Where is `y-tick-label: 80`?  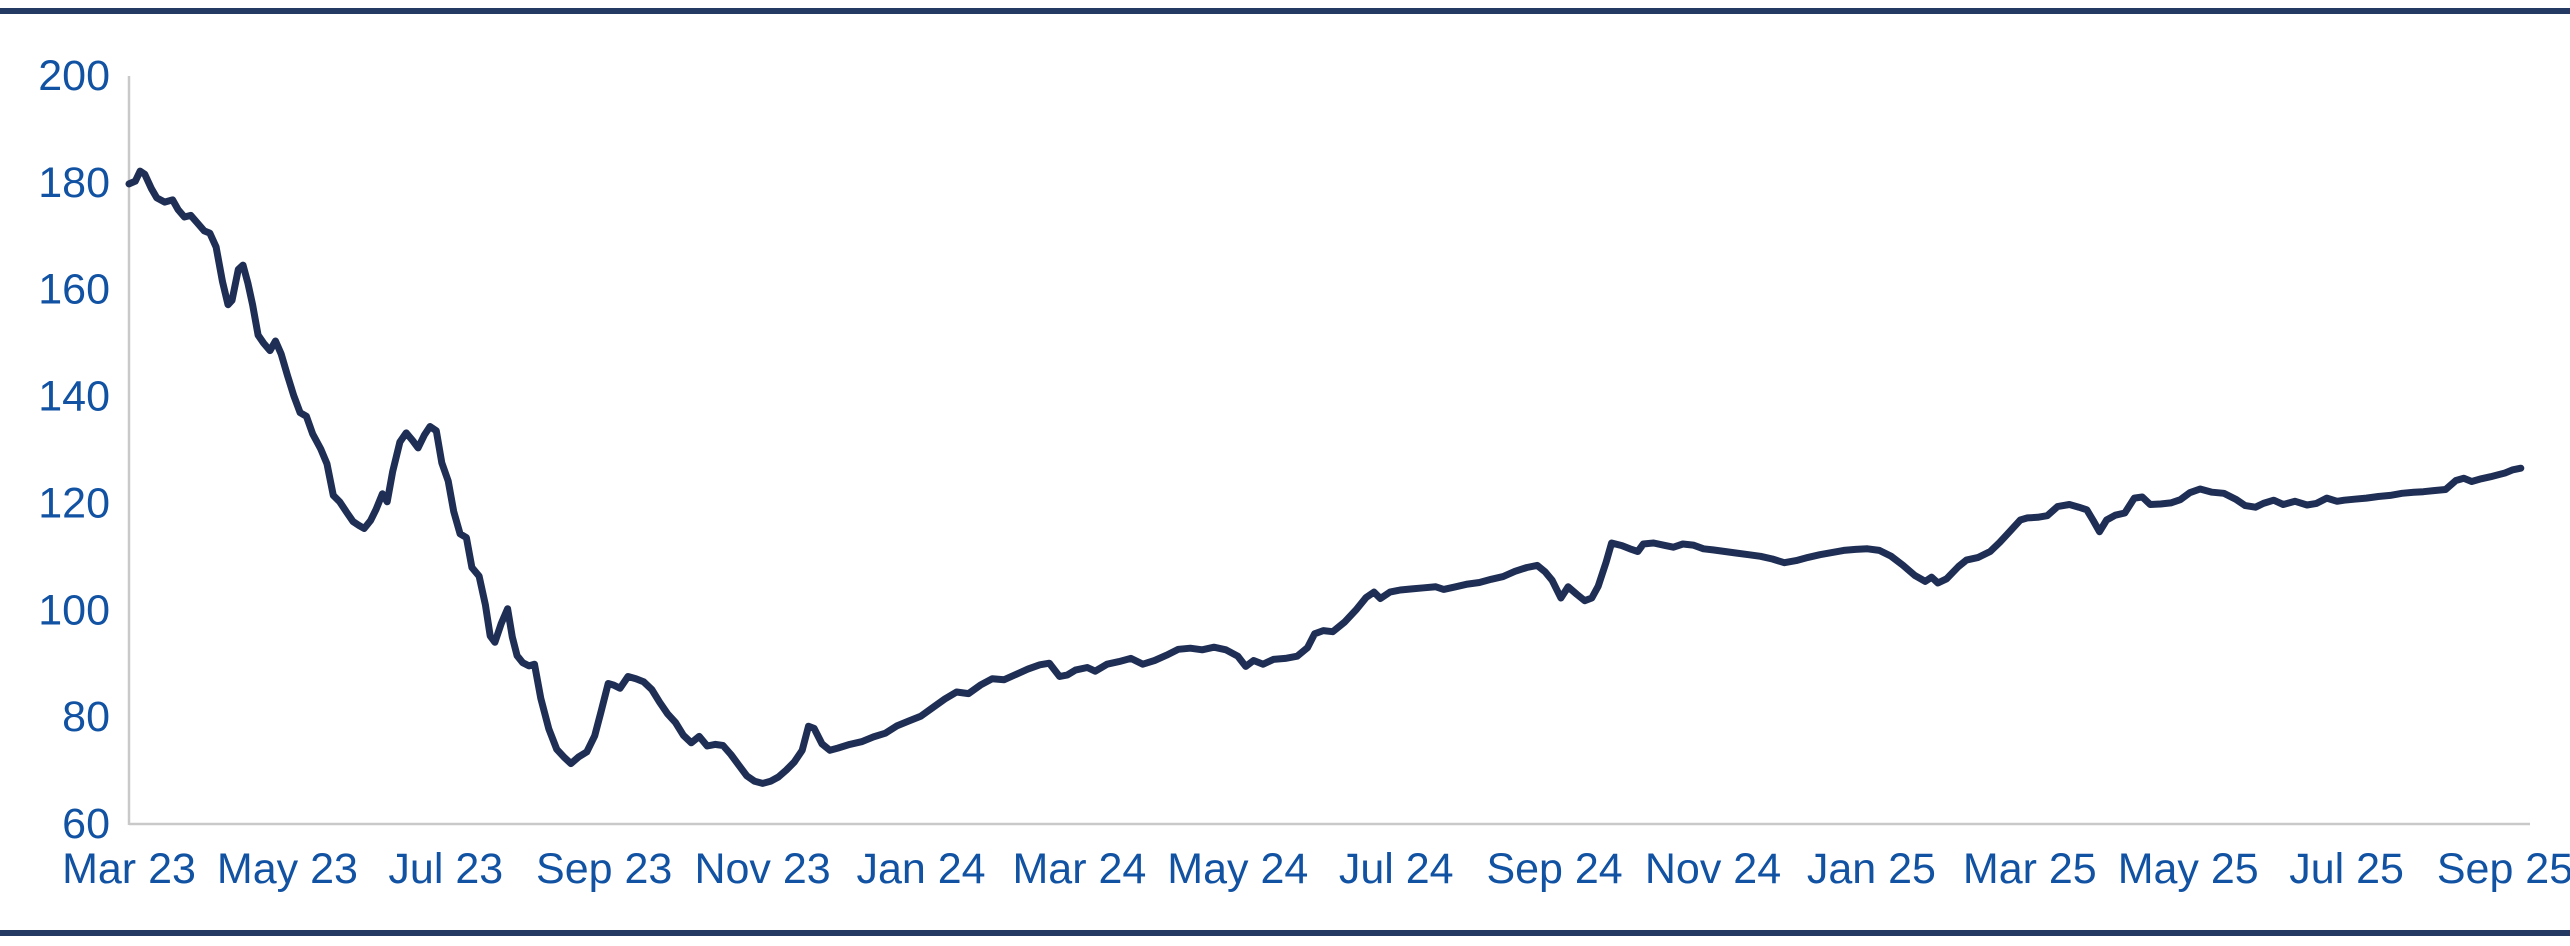 y-tick-label: 80 is located at coordinates (86, 717).